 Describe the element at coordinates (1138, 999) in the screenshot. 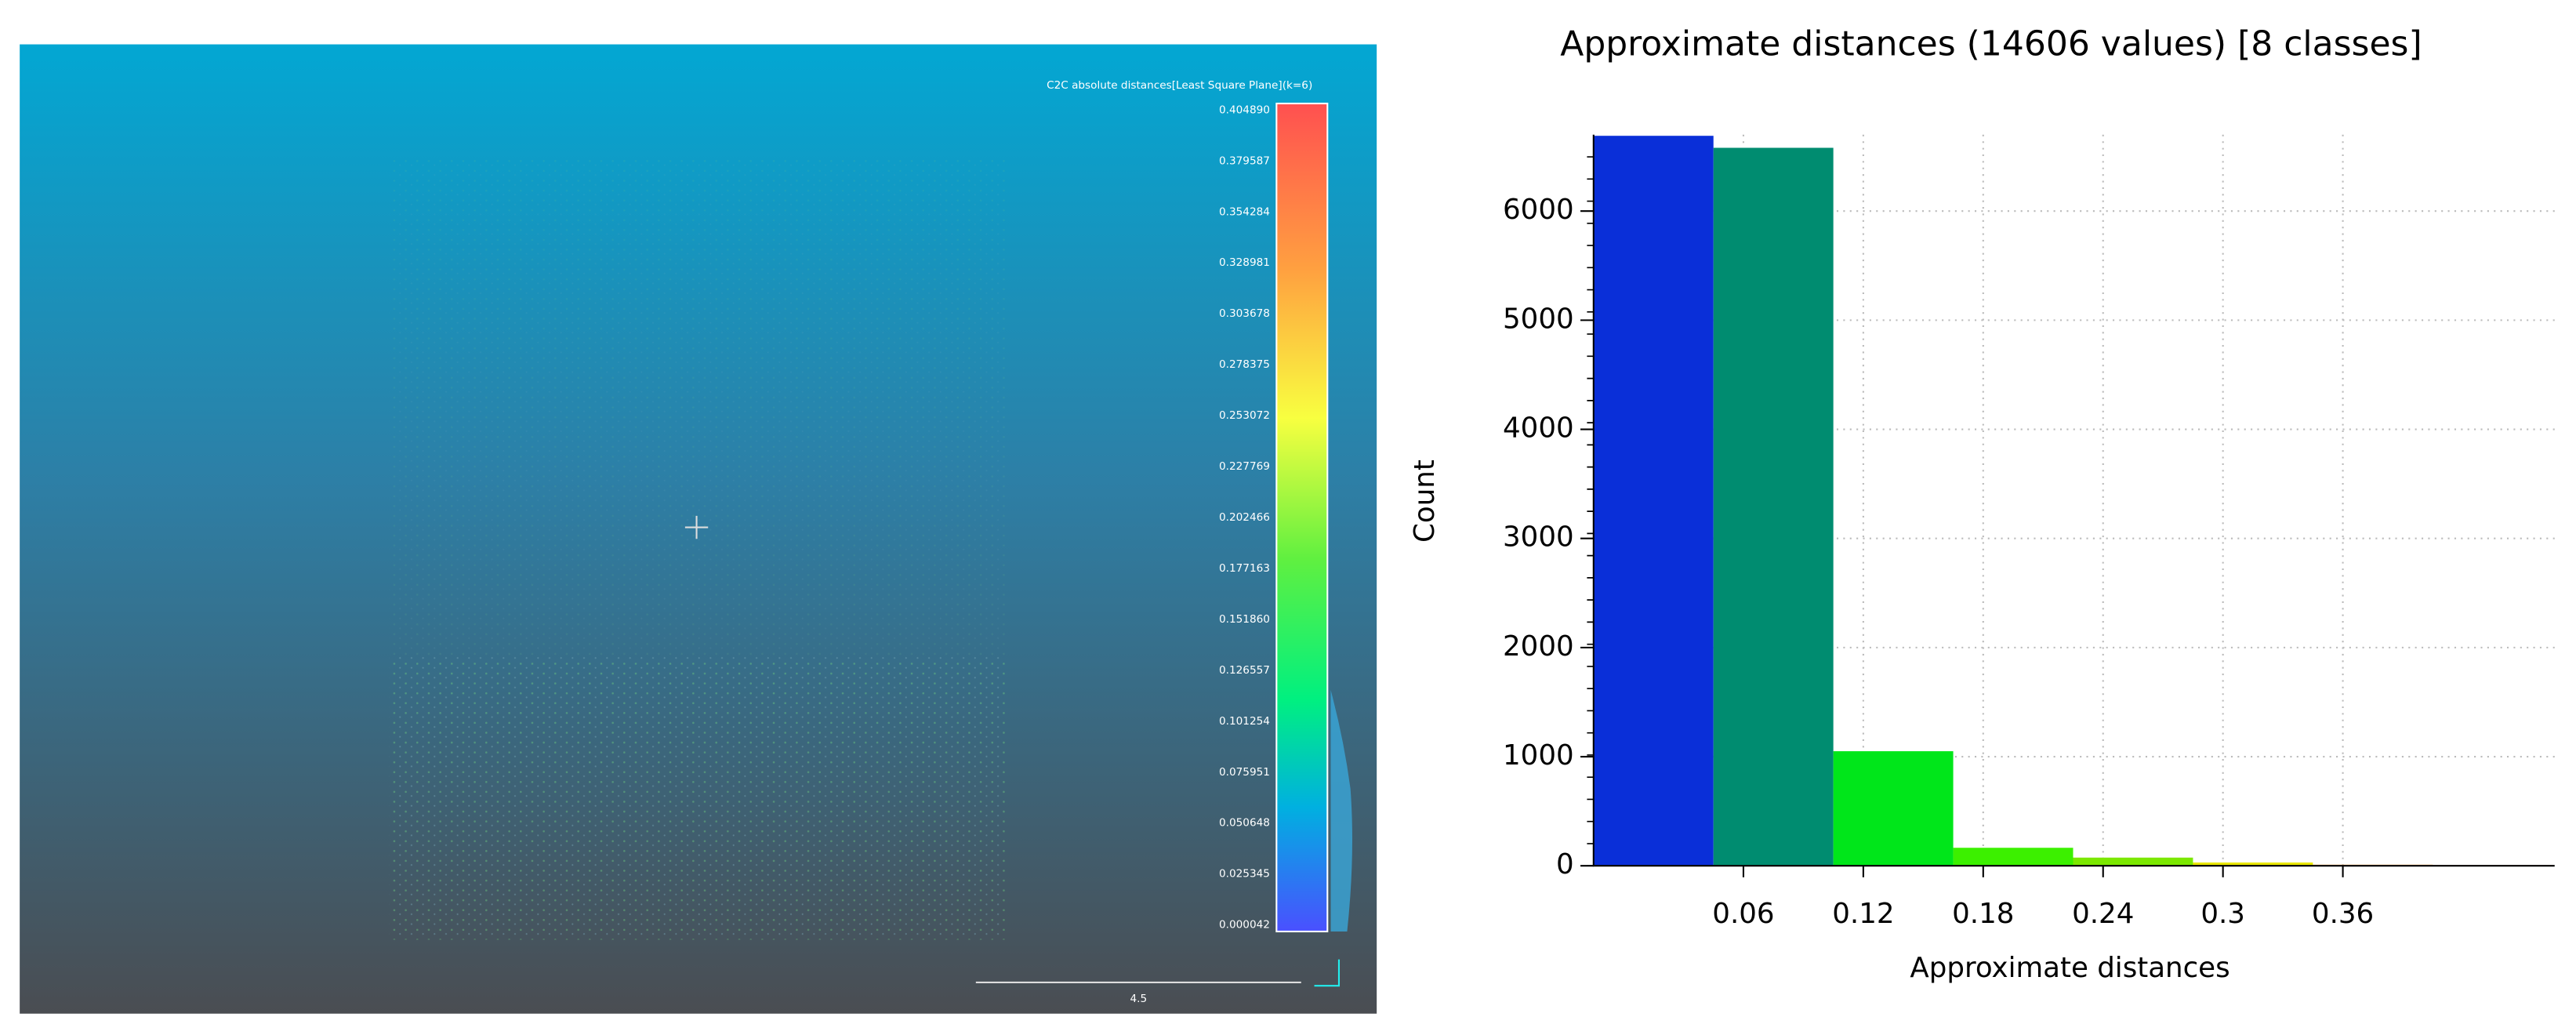

I see `scale-bar-label: 4.5` at that location.